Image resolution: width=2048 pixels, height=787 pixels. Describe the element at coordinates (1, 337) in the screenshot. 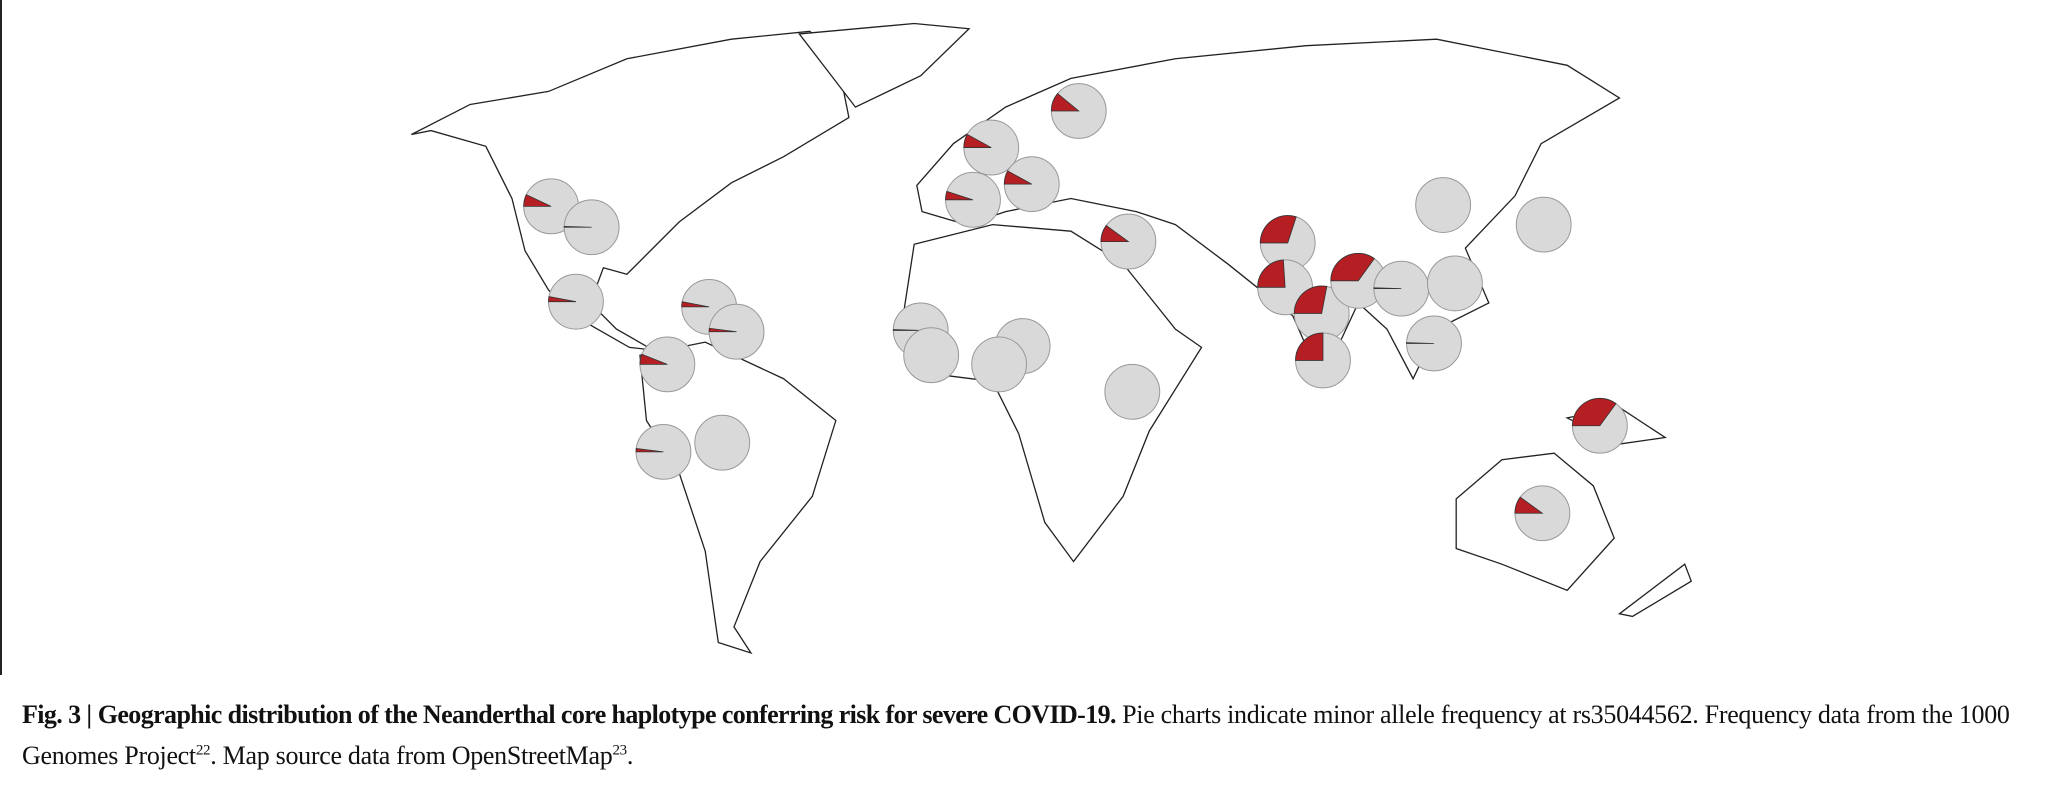

I see `margin-rule` at that location.